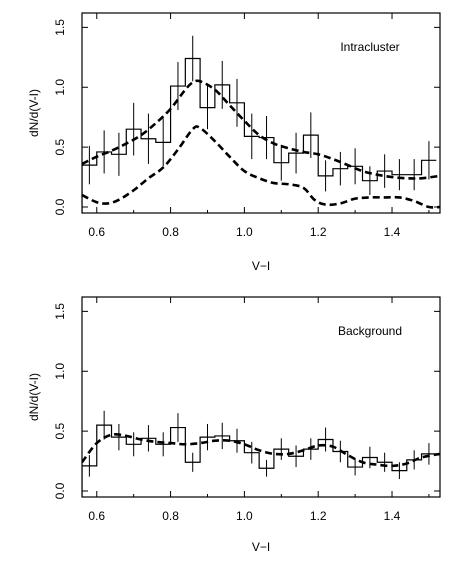 The width and height of the screenshot is (458, 563). Describe the element at coordinates (370, 331) in the screenshot. I see `panel-annotation: Background` at that location.